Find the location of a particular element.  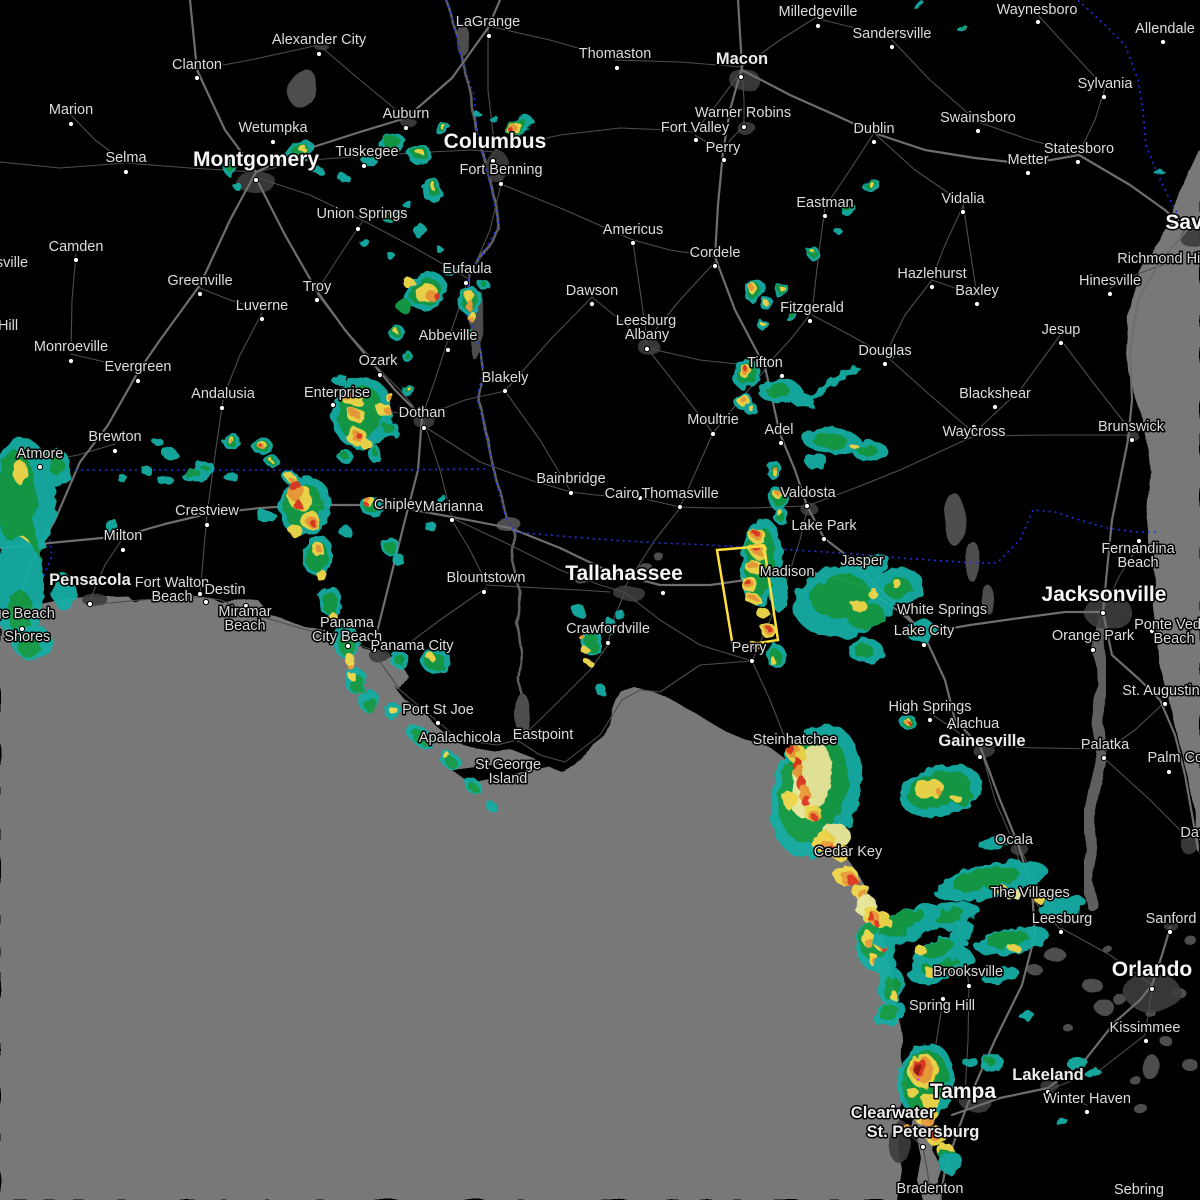

radar-cell-p is located at coordinates (1015, 894).